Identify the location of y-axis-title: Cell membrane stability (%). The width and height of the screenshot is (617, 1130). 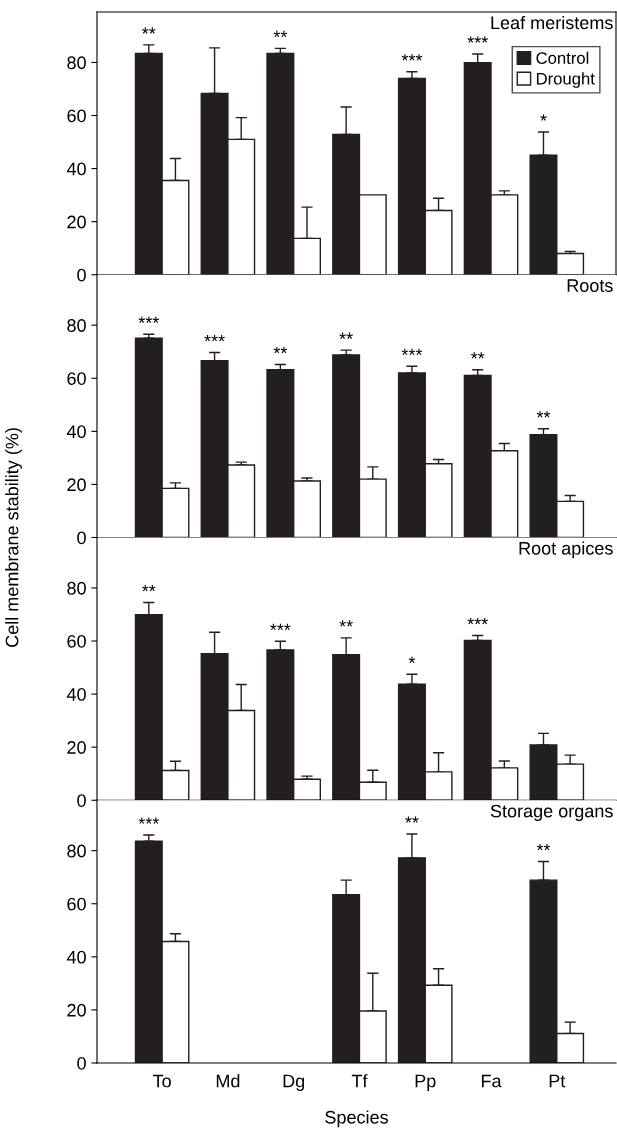
(13, 537).